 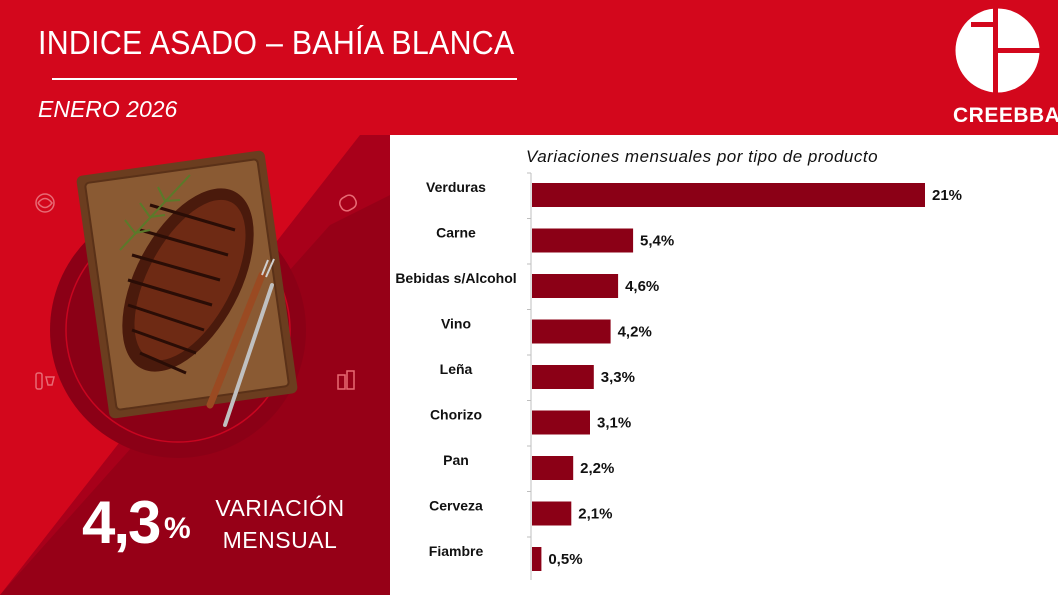 What do you see at coordinates (642, 286) in the screenshot?
I see `bar-value-label: 4,6%` at bounding box center [642, 286].